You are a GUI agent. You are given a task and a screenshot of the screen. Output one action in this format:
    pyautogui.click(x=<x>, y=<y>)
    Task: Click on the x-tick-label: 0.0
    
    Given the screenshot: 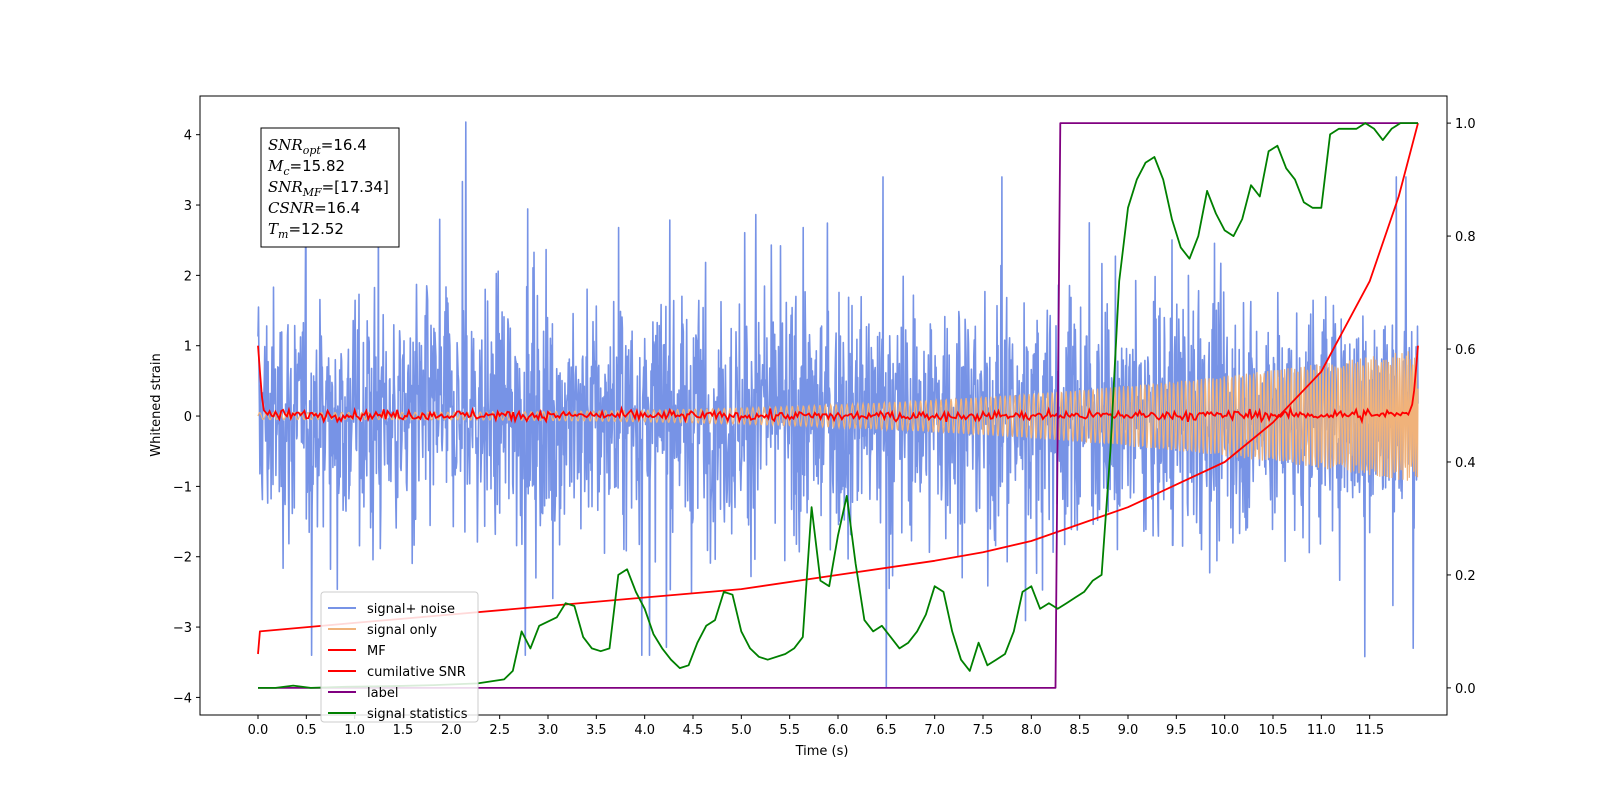 What is the action you would take?
    pyautogui.click(x=258, y=730)
    